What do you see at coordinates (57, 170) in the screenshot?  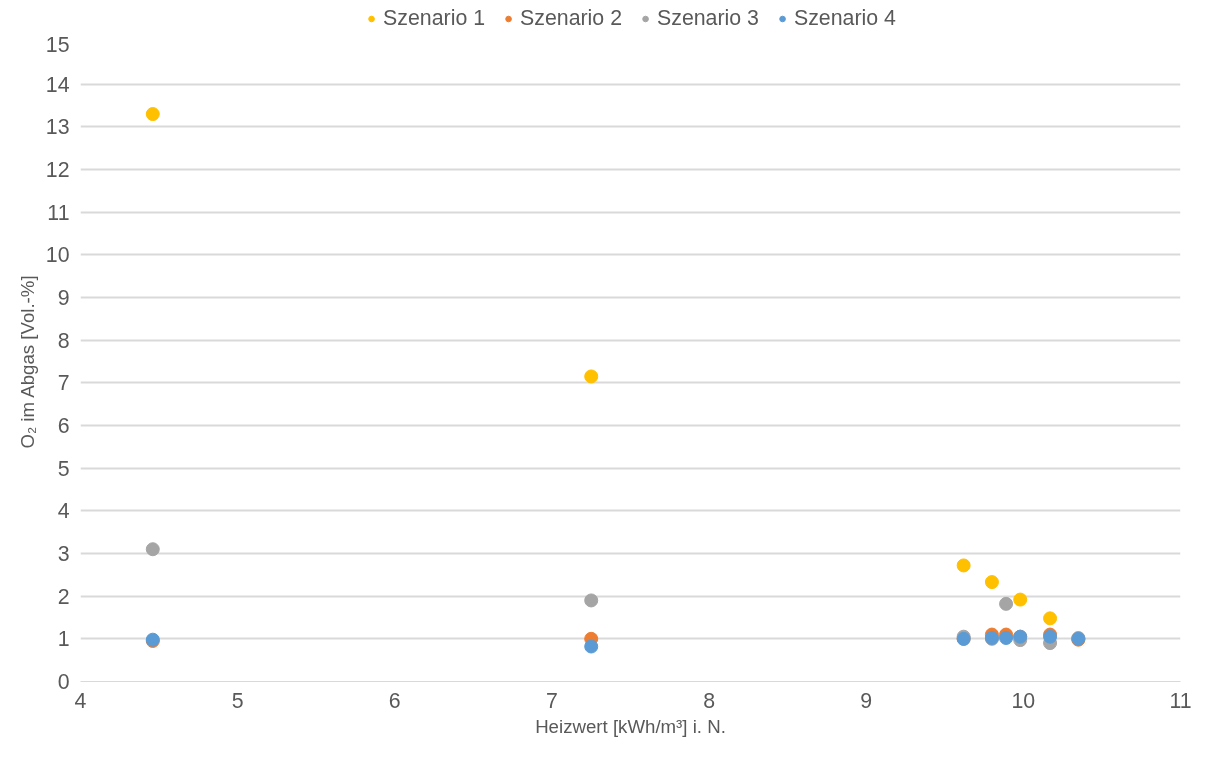 I see `y-tick-label: 12` at bounding box center [57, 170].